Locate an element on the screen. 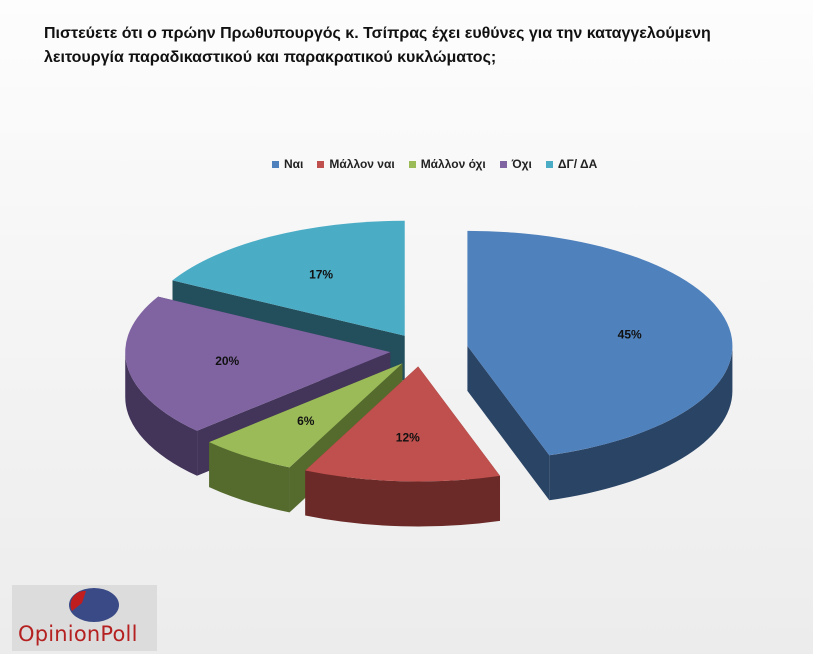 The image size is (813, 654). legend-item: Όχι is located at coordinates (515, 164).